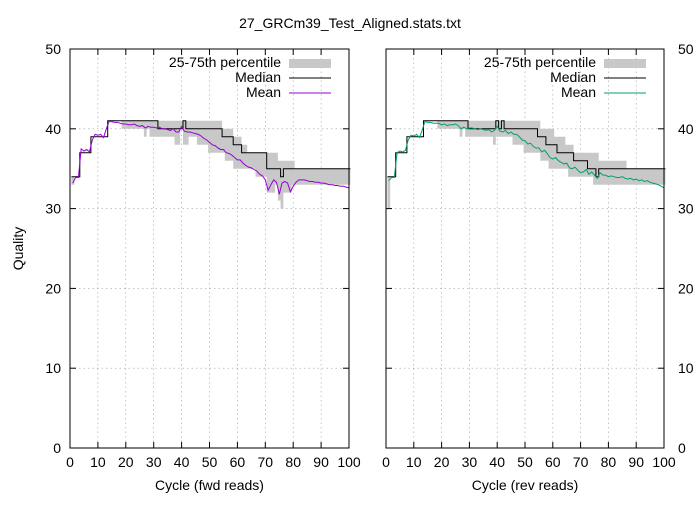 The width and height of the screenshot is (700, 505). Describe the element at coordinates (18, 249) in the screenshot. I see `y-axis-label: Quality` at that location.